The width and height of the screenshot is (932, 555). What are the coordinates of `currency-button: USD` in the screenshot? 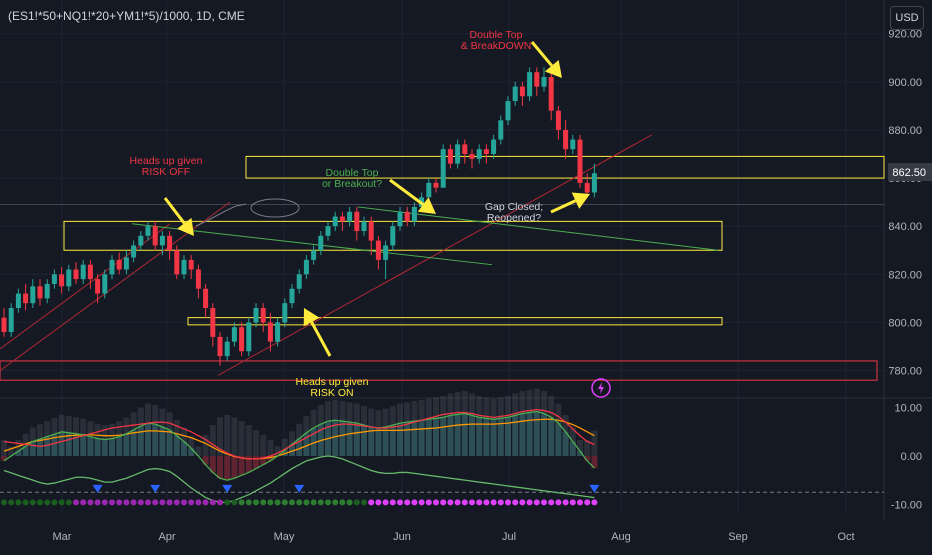 It's located at (907, 18).